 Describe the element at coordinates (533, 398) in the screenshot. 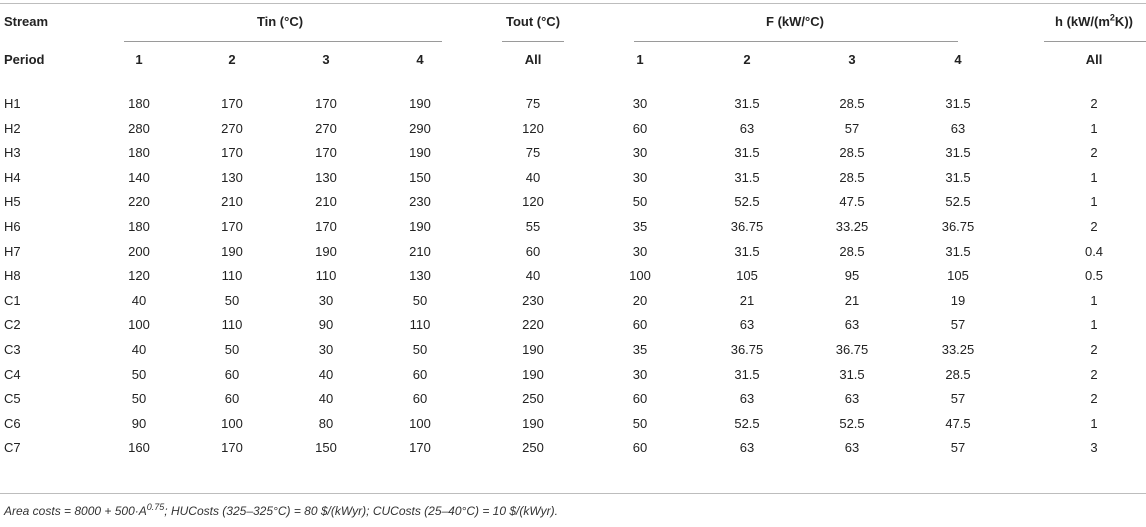

I see `cell-tout-all: 250` at that location.